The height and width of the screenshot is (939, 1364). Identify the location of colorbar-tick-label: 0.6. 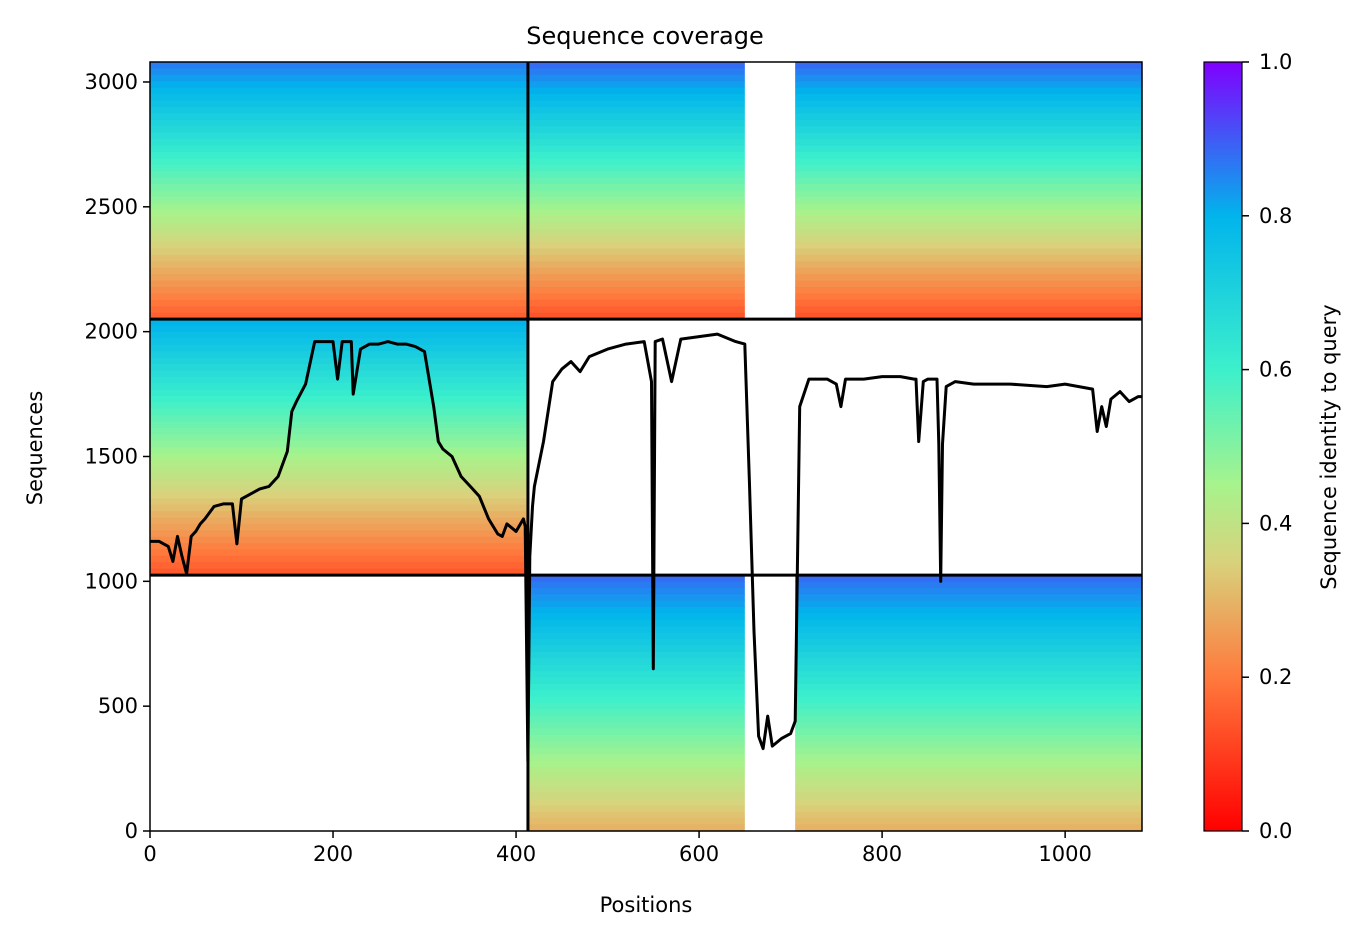
(1275, 370).